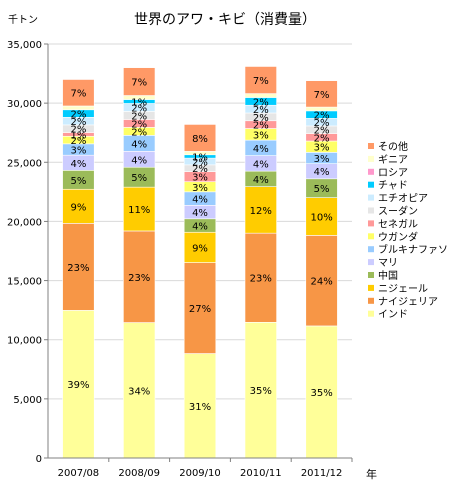 This screenshot has height=495, width=456. What do you see at coordinates (200, 407) in the screenshot?
I see `bar-segment-label: 31%` at bounding box center [200, 407].